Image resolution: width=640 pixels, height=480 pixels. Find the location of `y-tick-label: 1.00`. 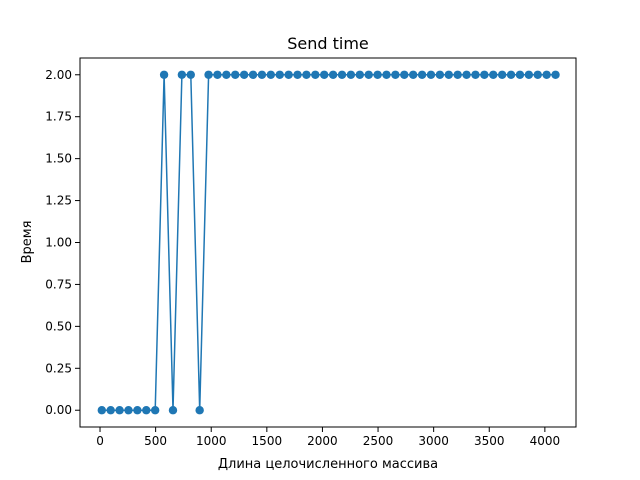

y-tick-label: 1.00 is located at coordinates (58, 243).